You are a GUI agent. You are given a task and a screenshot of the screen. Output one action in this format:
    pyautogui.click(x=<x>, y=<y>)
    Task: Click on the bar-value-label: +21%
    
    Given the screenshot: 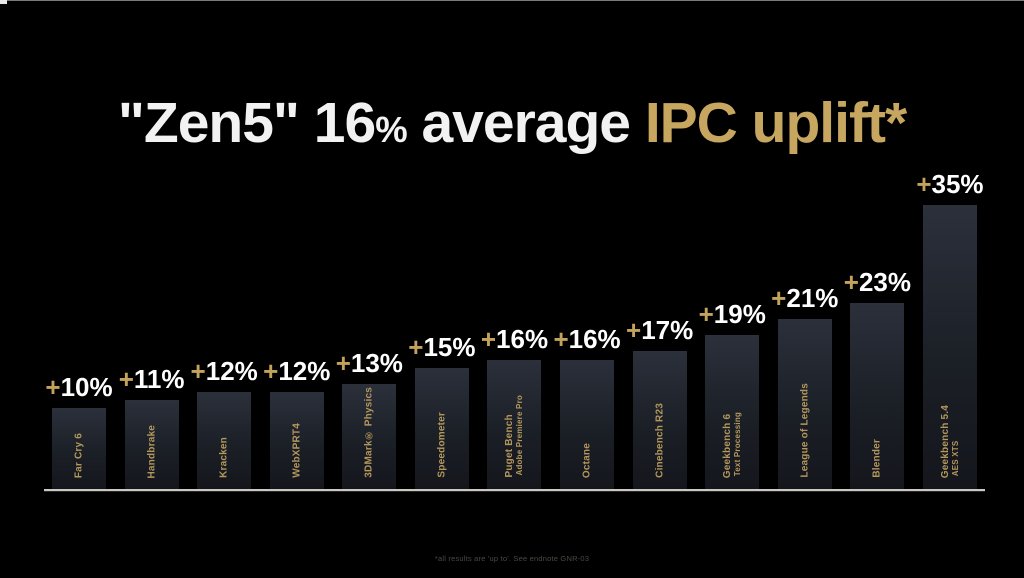 What is the action you would take?
    pyautogui.click(x=804, y=298)
    